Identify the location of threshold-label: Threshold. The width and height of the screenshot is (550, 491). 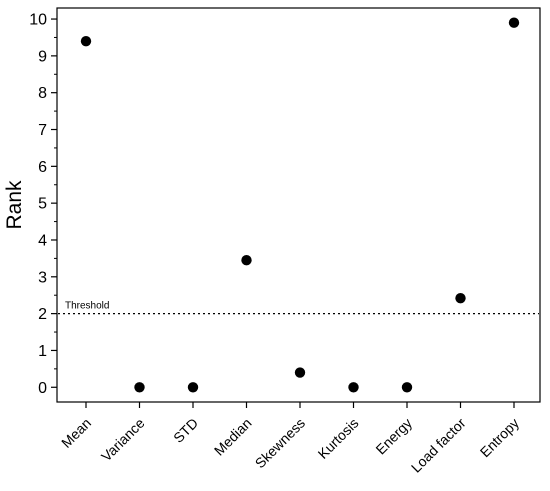
(87, 306).